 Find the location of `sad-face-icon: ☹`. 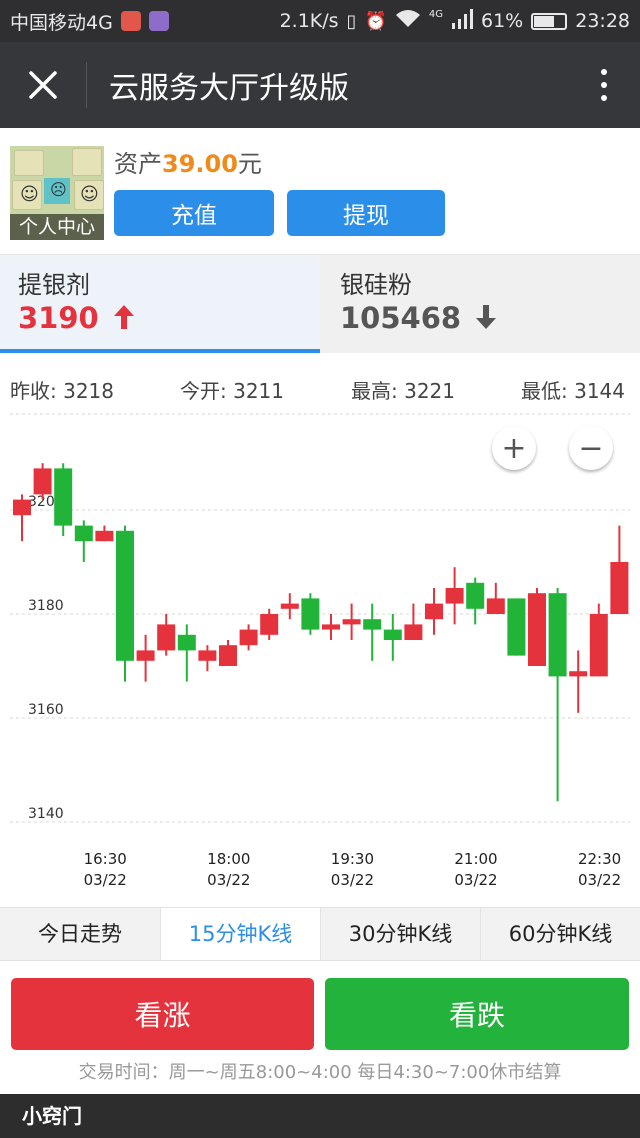

sad-face-icon: ☹ is located at coordinates (58, 189).